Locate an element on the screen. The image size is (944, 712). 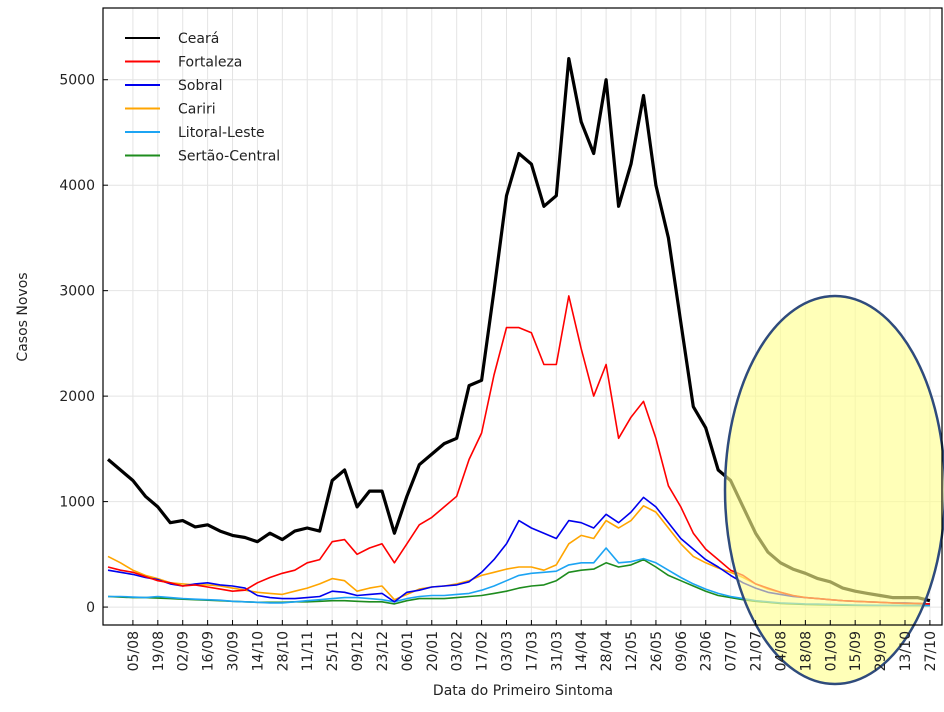
y-tick-label: 3000 is located at coordinates (77, 292).